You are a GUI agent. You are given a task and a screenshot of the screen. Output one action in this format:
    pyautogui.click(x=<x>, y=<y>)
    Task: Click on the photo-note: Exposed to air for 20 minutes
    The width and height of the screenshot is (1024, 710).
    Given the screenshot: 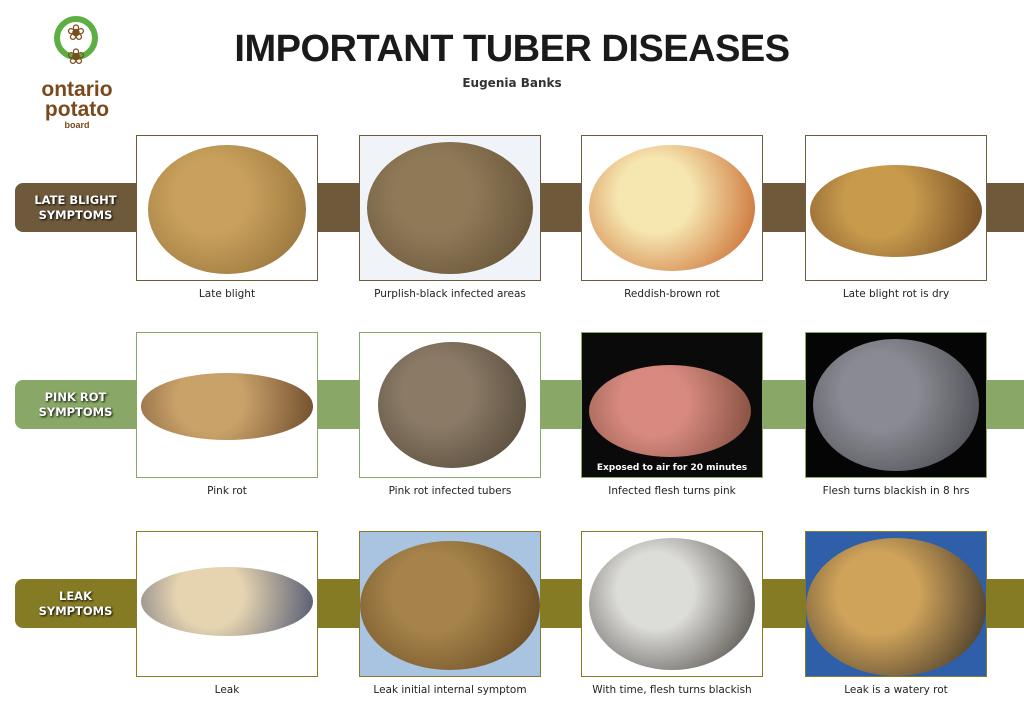 What is the action you would take?
    pyautogui.click(x=672, y=468)
    